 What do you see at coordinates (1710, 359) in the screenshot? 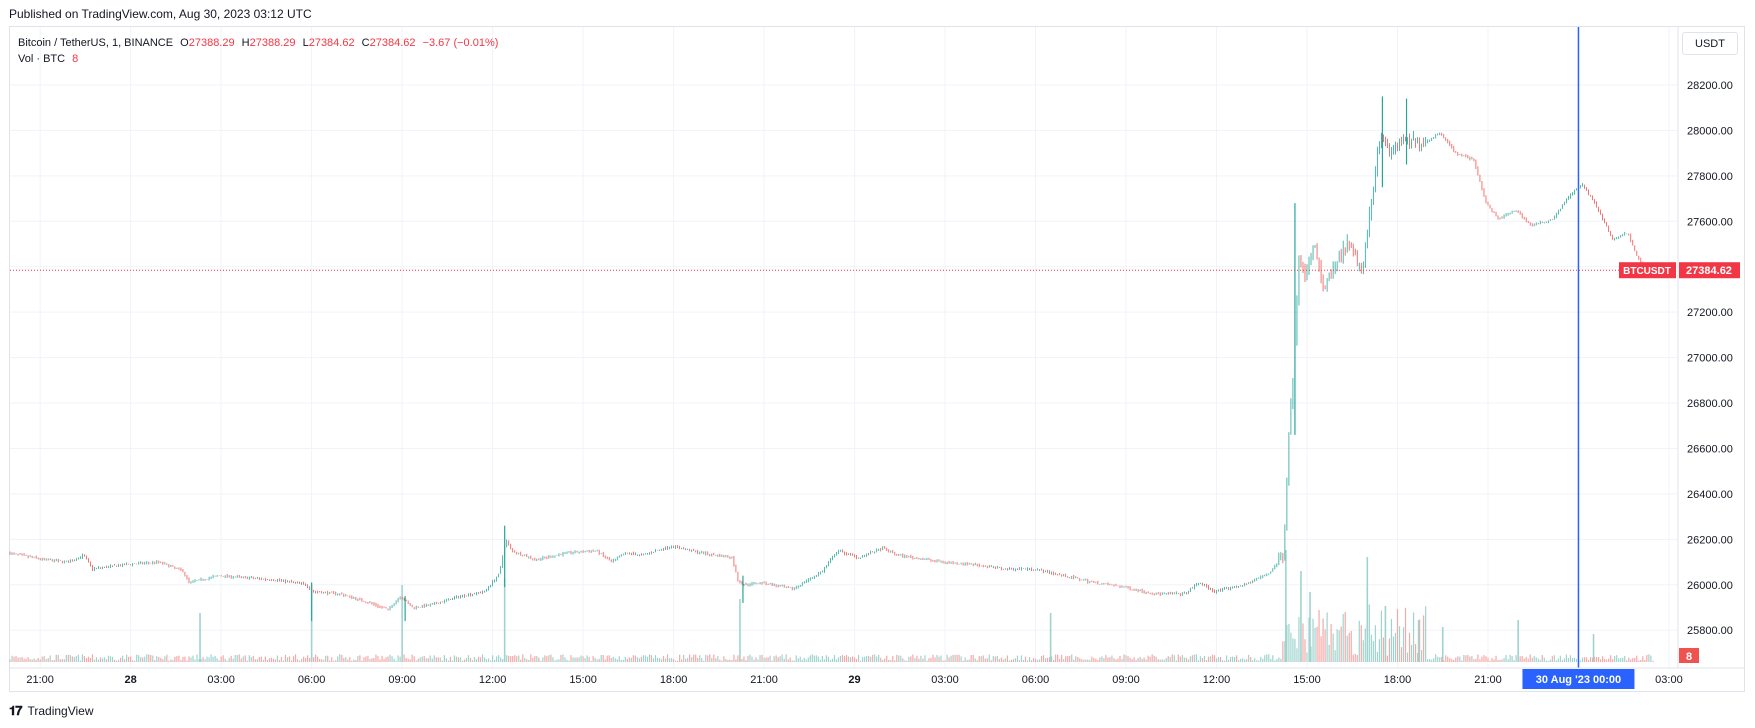
I see `price-tick-label: 27000.00` at bounding box center [1710, 359].